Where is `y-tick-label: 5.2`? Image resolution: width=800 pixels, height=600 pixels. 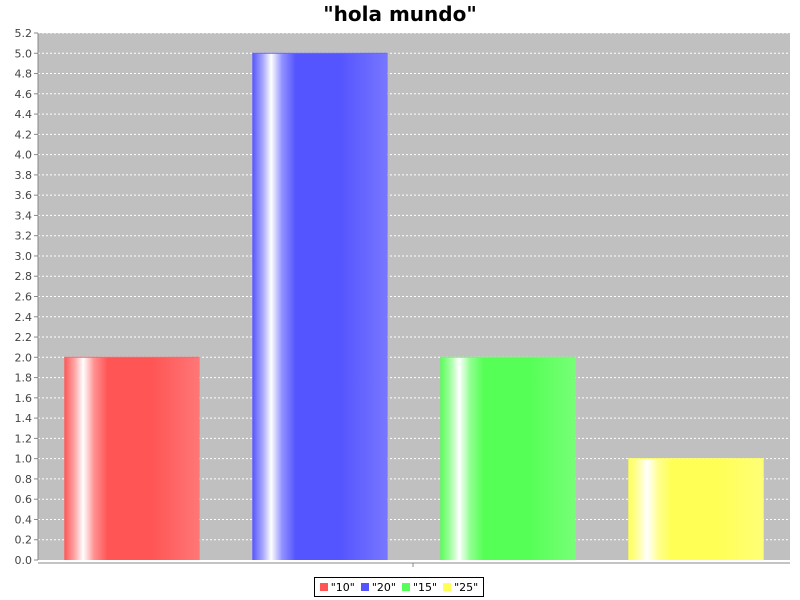 y-tick-label: 5.2 is located at coordinates (24, 33).